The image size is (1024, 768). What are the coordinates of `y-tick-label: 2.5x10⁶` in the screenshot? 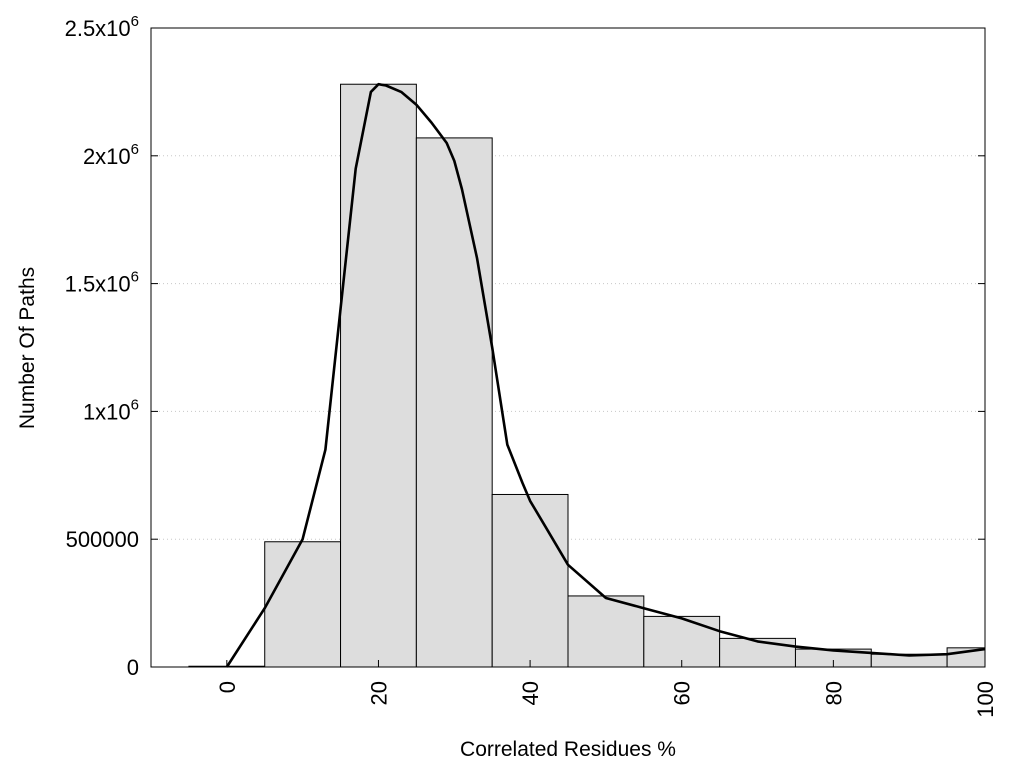 It's located at (102, 27).